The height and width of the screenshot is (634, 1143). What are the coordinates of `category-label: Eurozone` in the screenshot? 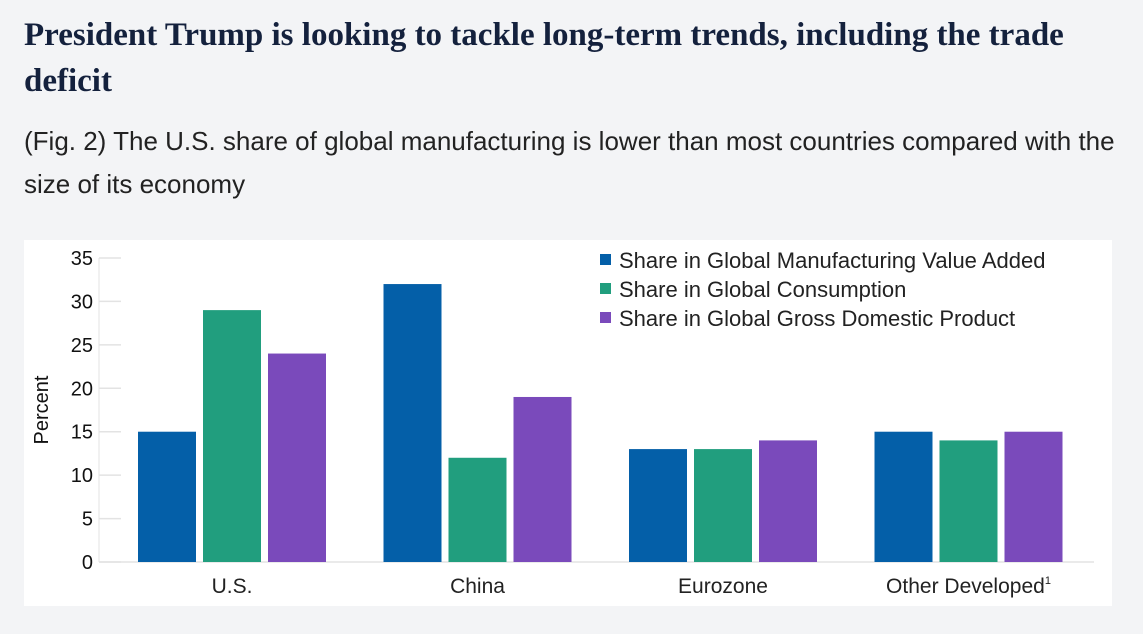 It's located at (723, 586).